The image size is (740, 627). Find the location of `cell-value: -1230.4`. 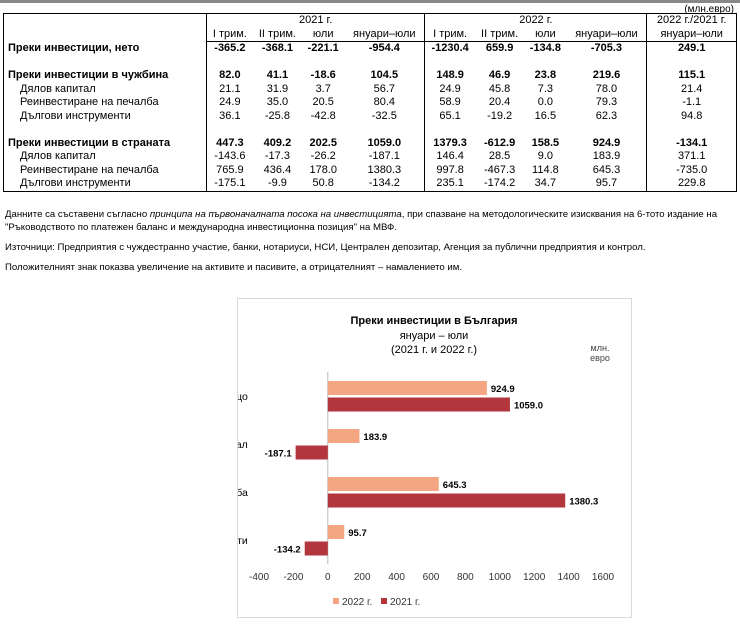

cell-value: -1230.4 is located at coordinates (449, 48).